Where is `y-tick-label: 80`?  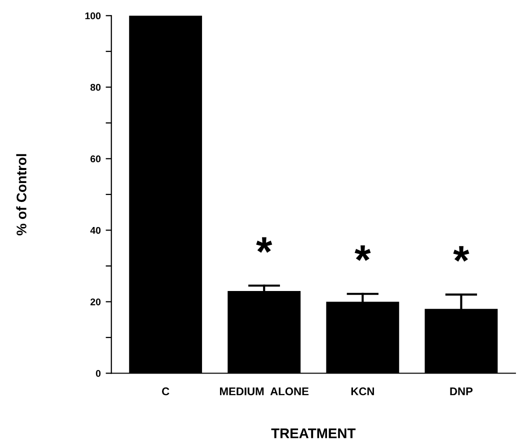 y-tick-label: 80 is located at coordinates (95, 87).